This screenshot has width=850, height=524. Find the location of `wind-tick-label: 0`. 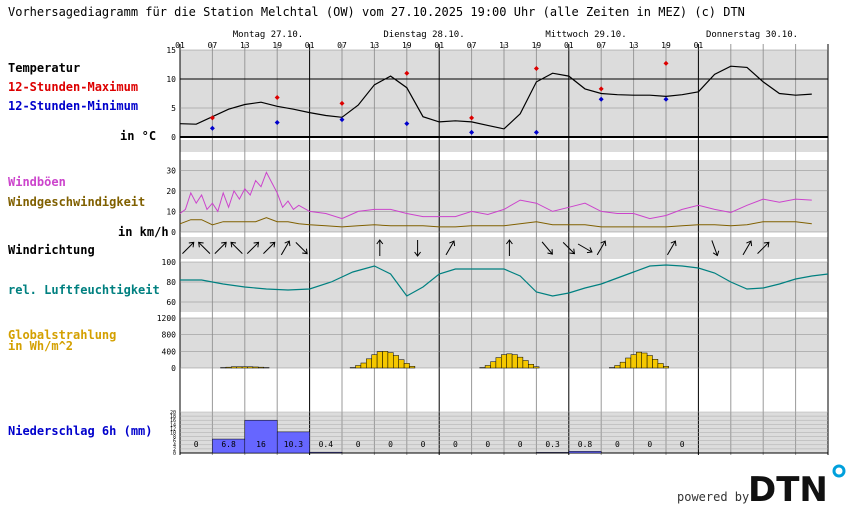

wind-tick-label: 0 is located at coordinates (173, 232).